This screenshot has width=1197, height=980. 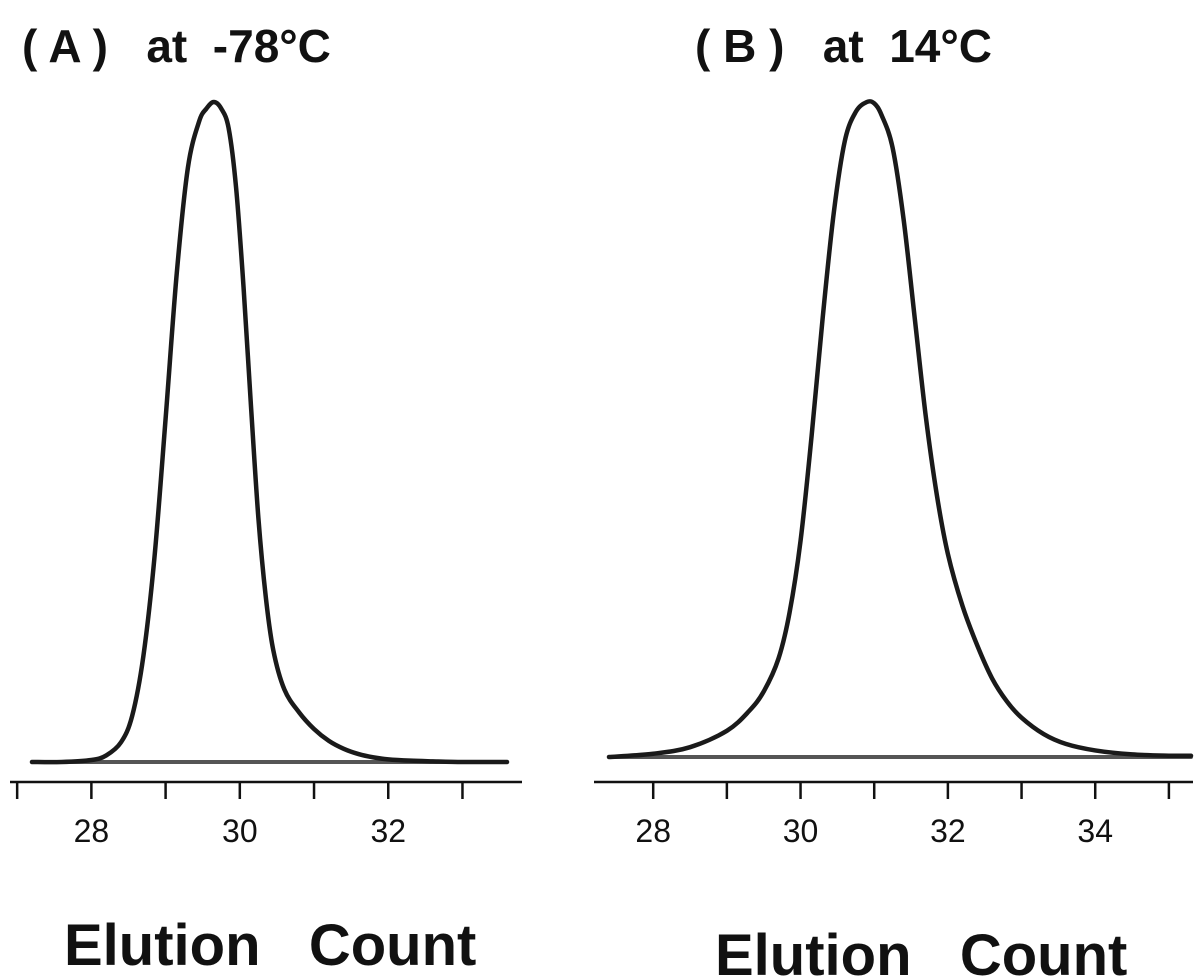 What do you see at coordinates (270, 945) in the screenshot?
I see `panel-a-x-axis-label: Elution Count` at bounding box center [270, 945].